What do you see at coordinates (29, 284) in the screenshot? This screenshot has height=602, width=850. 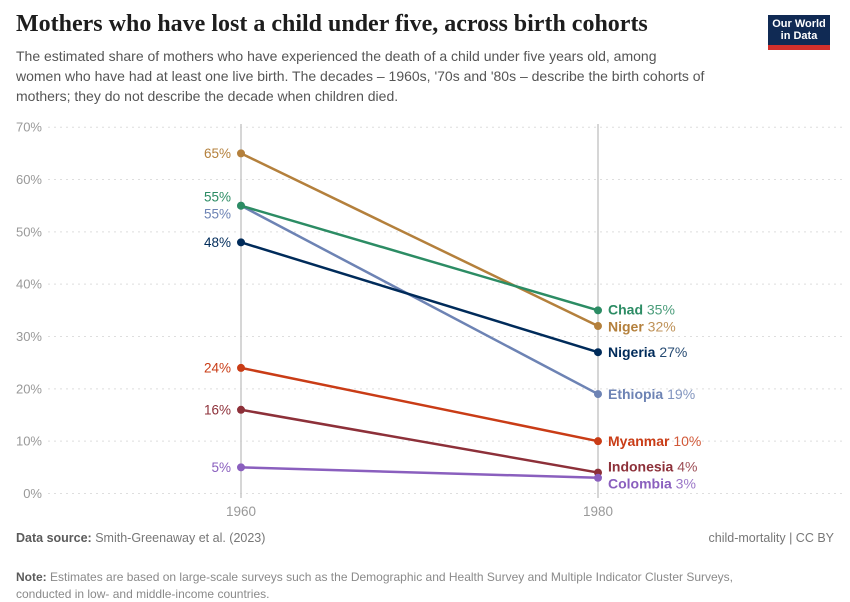 I see `svg-text: 40%` at bounding box center [29, 284].